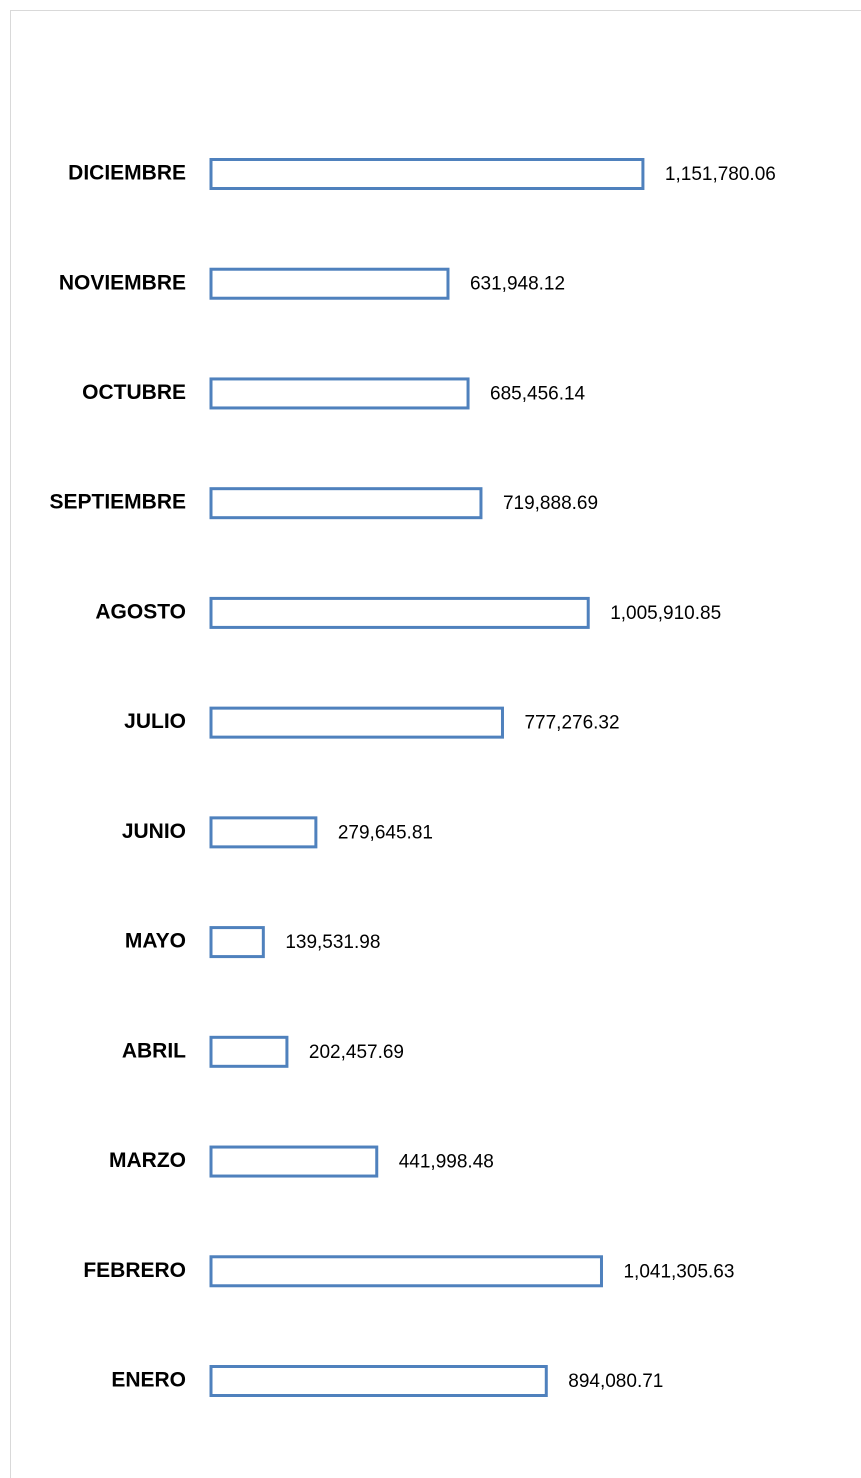 The height and width of the screenshot is (1478, 861). What do you see at coordinates (155, 721) in the screenshot?
I see `category-label: JULIO` at bounding box center [155, 721].